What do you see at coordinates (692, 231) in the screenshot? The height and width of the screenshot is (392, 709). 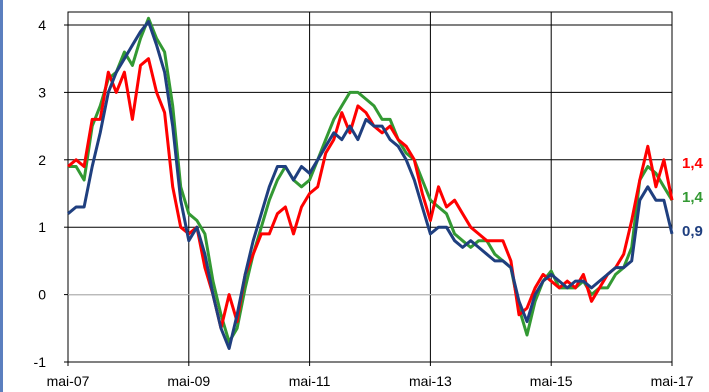 I see `end-value-label: 0,9` at bounding box center [692, 231].